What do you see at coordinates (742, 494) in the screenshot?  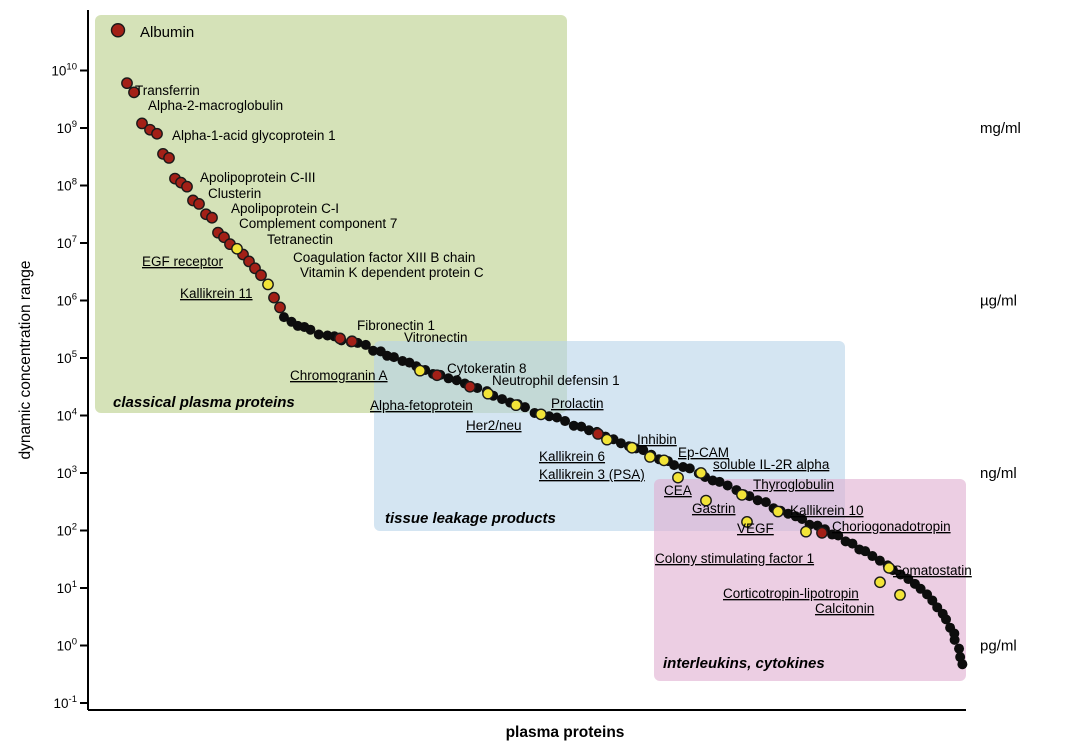 I see `data-point-thyroglobulin` at bounding box center [742, 494].